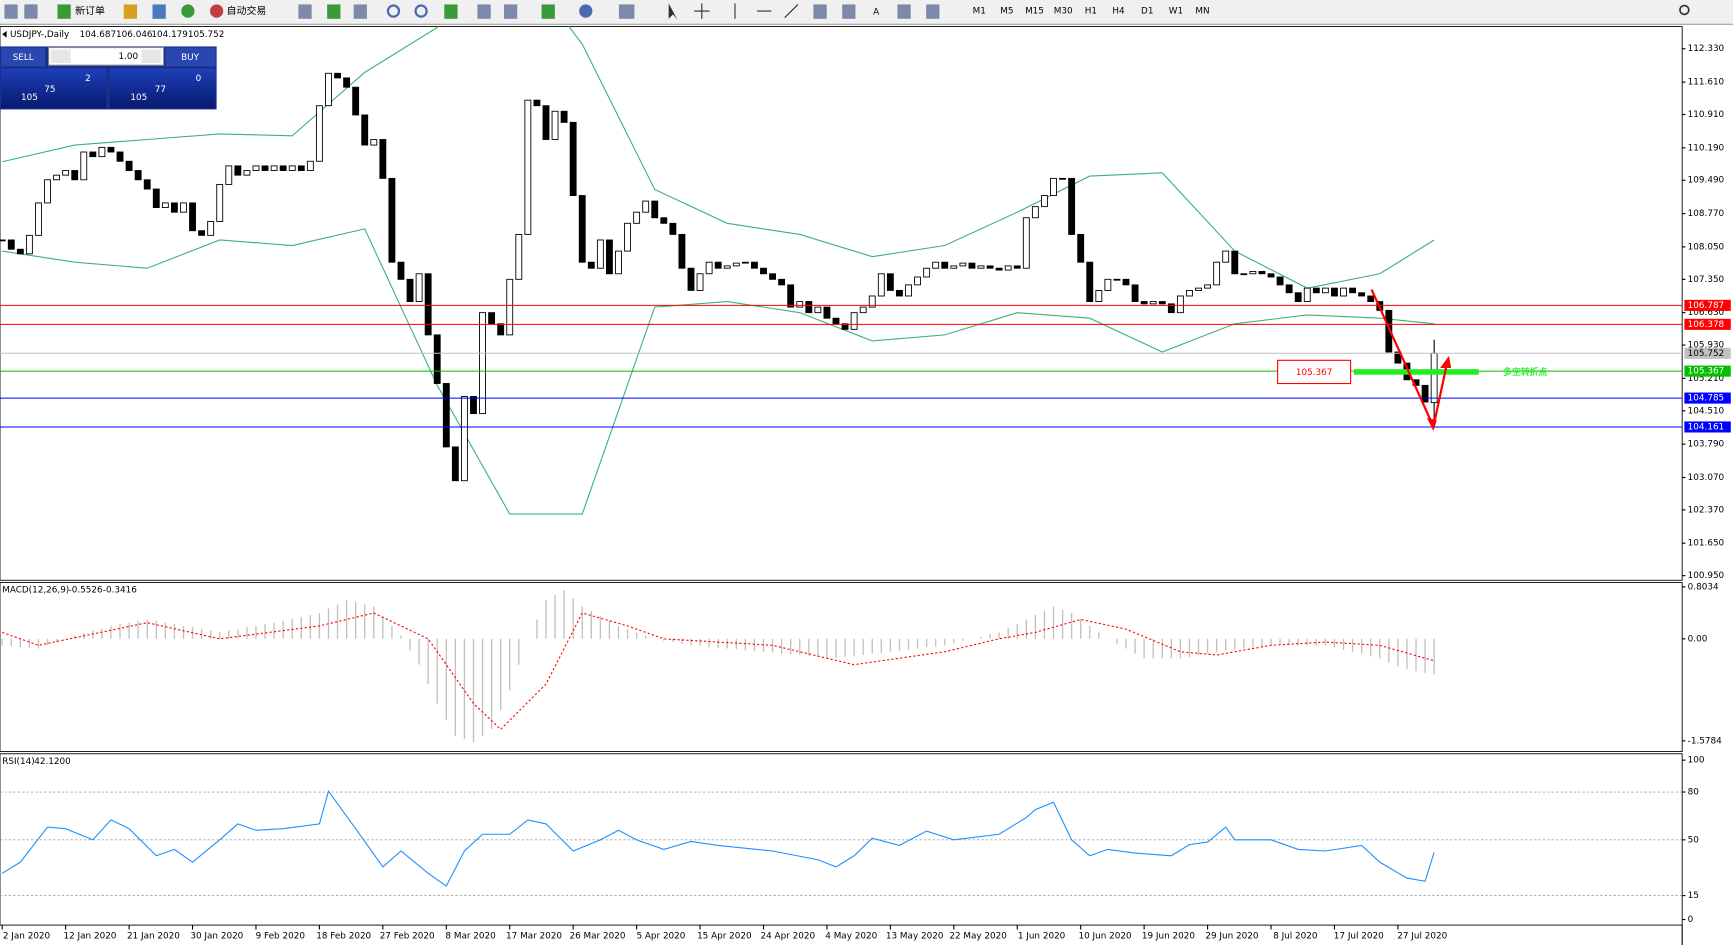 Image resolution: width=1733 pixels, height=945 pixels. What do you see at coordinates (876, 13) in the screenshot?
I see `text-tool: A` at bounding box center [876, 13].